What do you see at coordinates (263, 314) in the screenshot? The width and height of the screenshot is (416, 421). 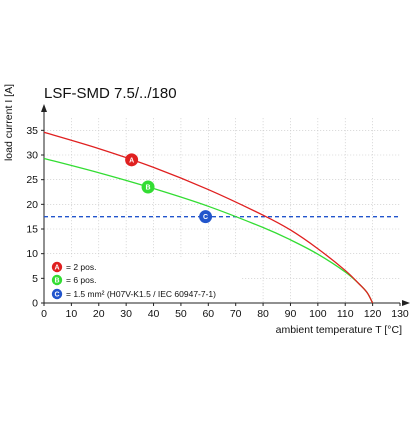 I see `x-tick-label: 80` at bounding box center [263, 314].